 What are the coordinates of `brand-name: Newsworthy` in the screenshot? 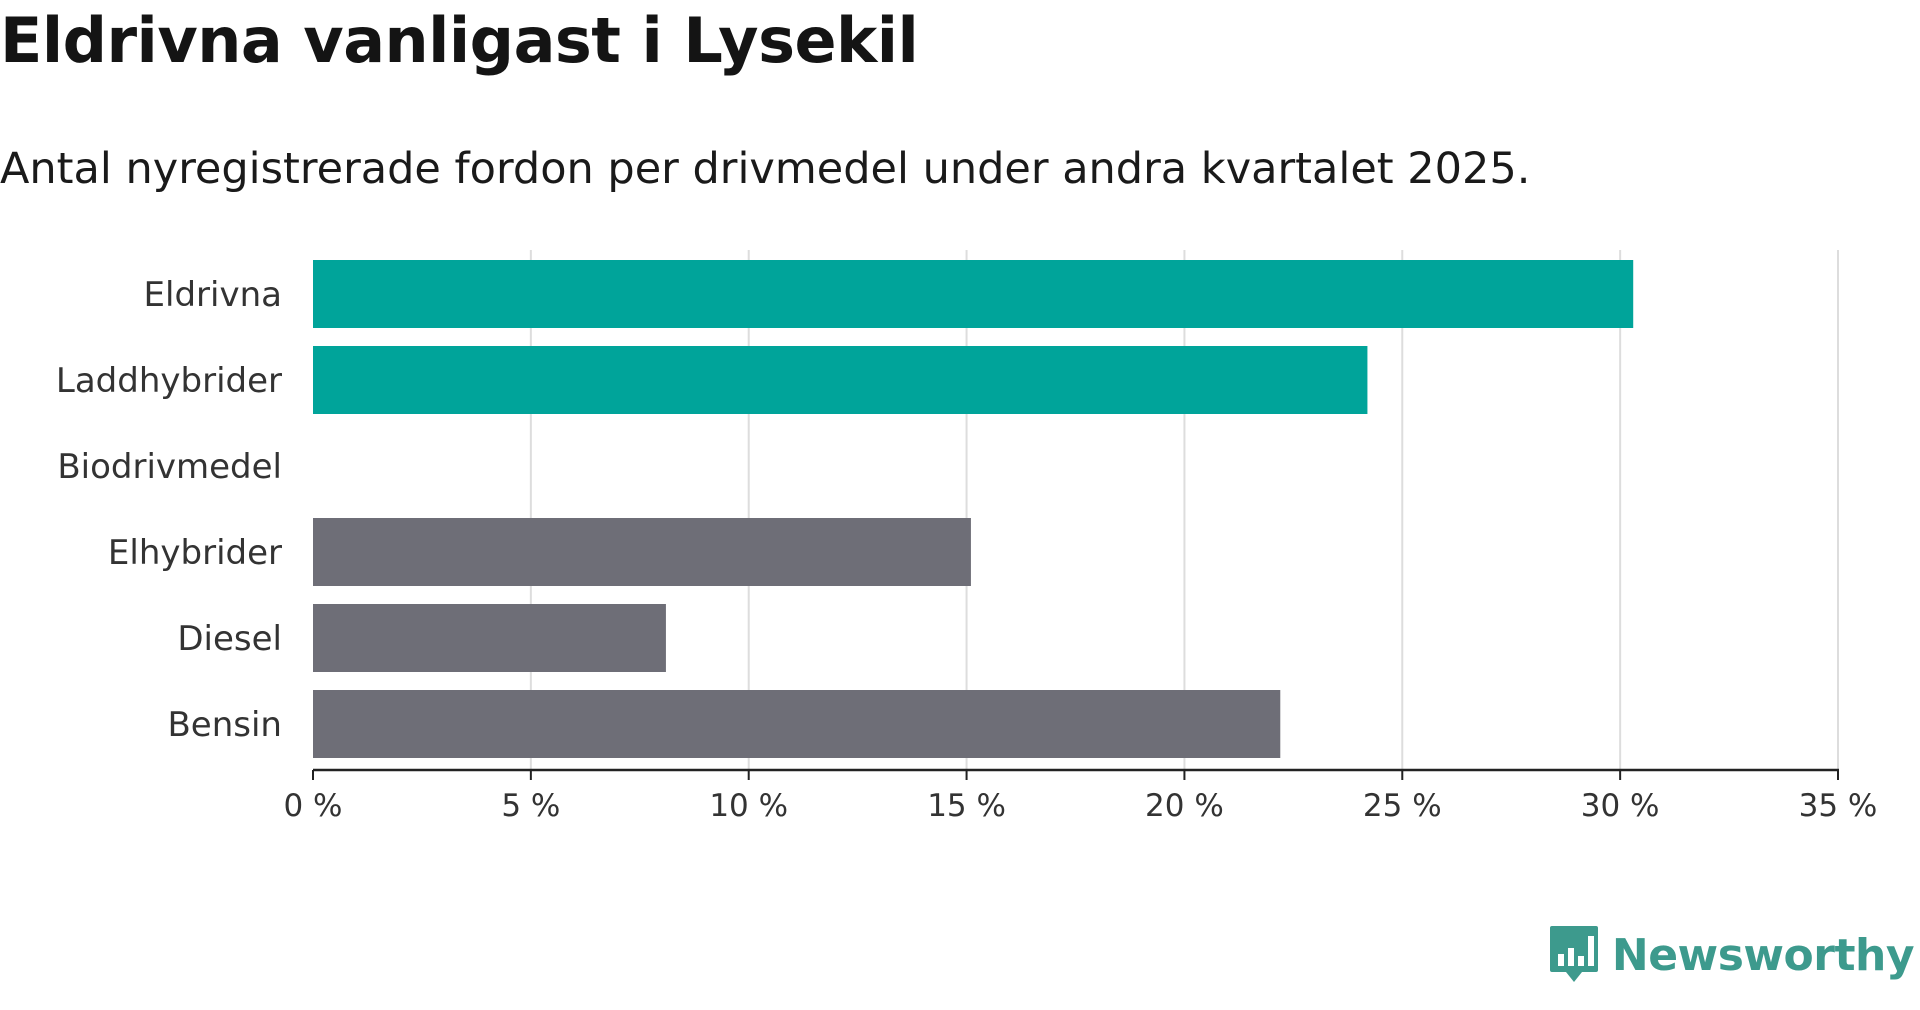 It's located at (1763, 955).